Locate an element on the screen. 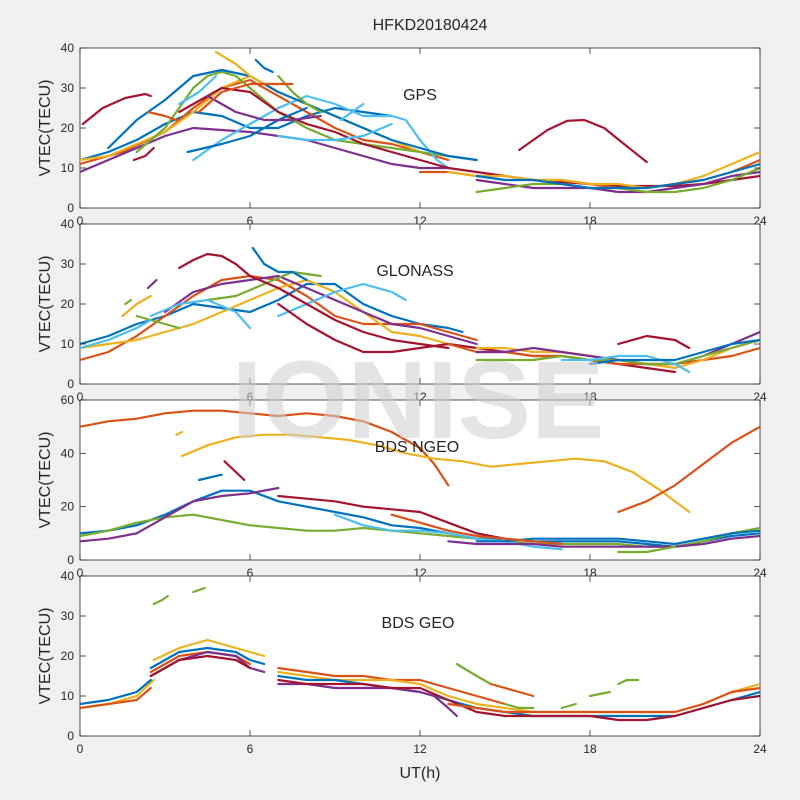  figure-title: HFKD20180424 is located at coordinates (430, 25).